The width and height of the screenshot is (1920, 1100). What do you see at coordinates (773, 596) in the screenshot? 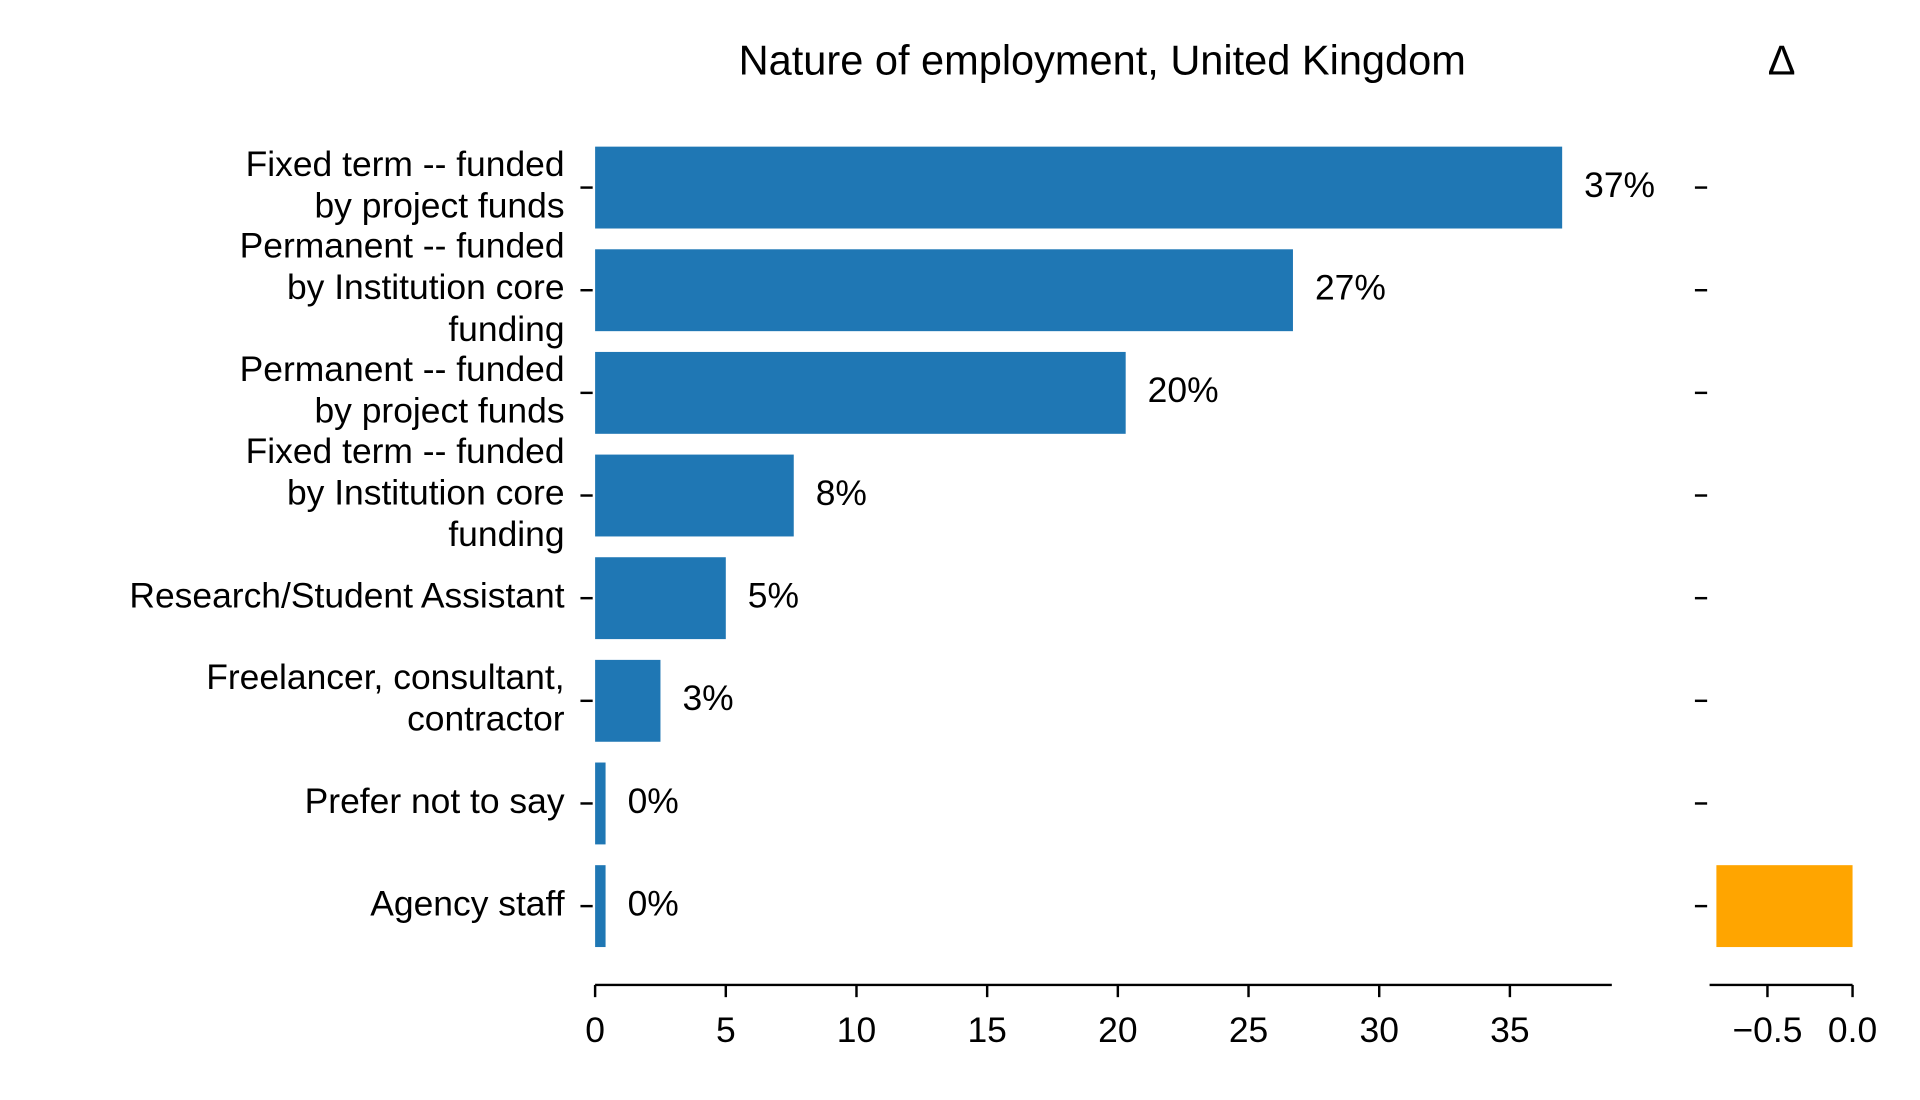
I see `value-label: 5%` at bounding box center [773, 596].